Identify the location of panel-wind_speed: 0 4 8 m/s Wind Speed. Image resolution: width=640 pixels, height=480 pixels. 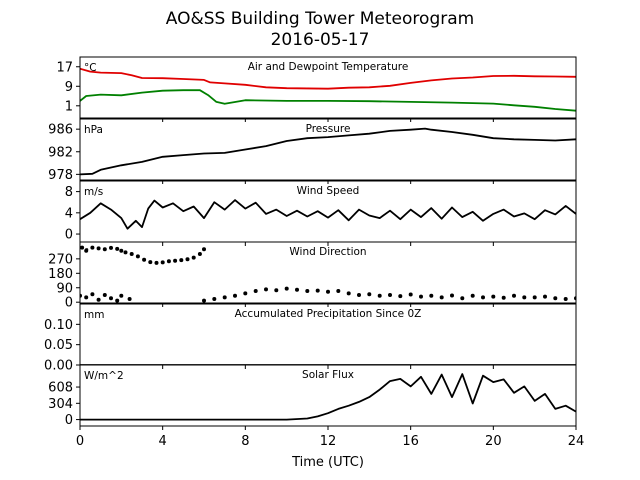
(321, 213).